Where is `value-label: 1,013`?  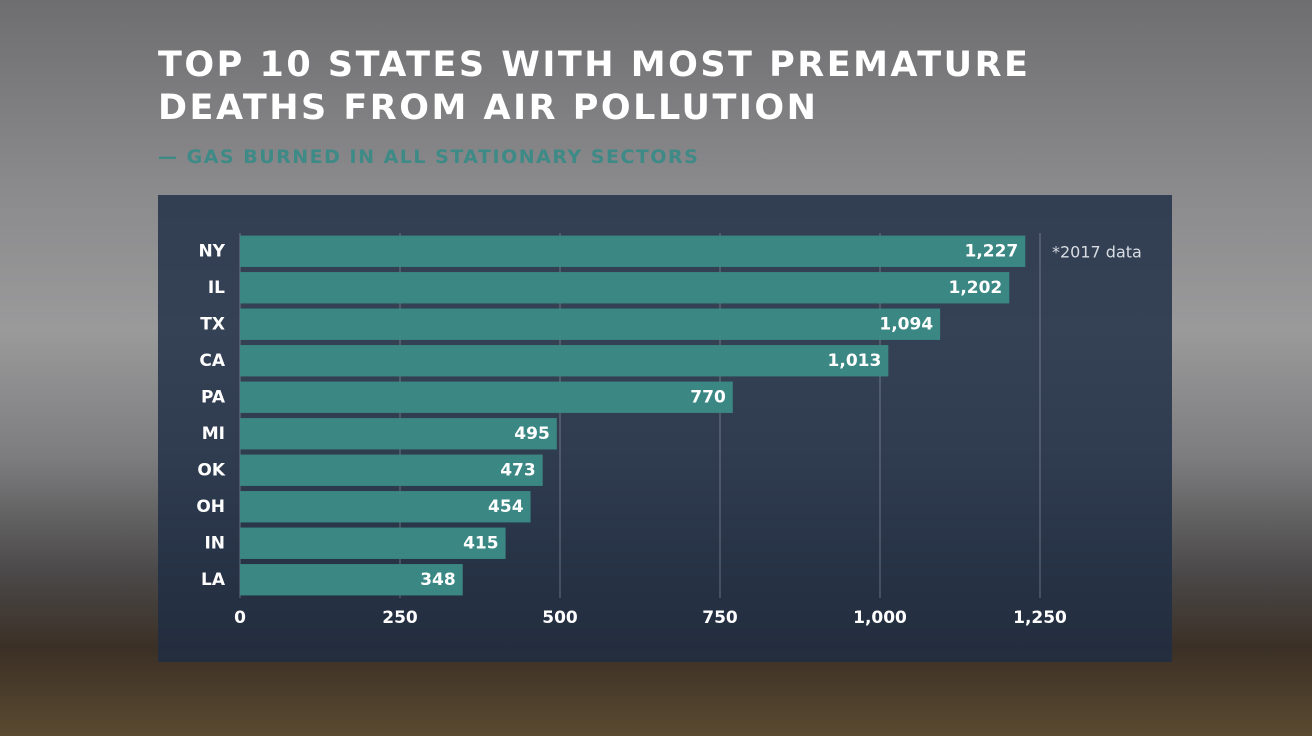 value-label: 1,013 is located at coordinates (855, 361).